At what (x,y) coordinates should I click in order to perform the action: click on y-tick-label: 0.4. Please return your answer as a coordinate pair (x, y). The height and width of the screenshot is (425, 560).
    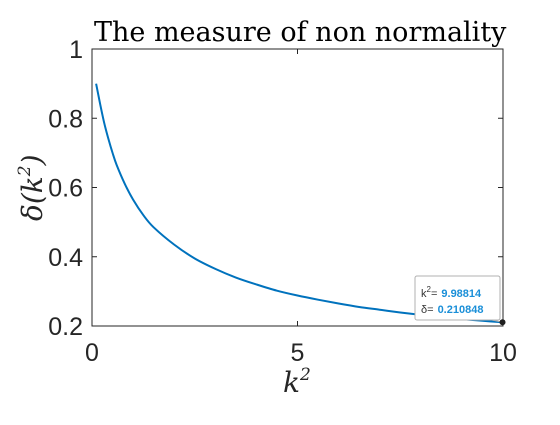
    Looking at the image, I should click on (65, 258).